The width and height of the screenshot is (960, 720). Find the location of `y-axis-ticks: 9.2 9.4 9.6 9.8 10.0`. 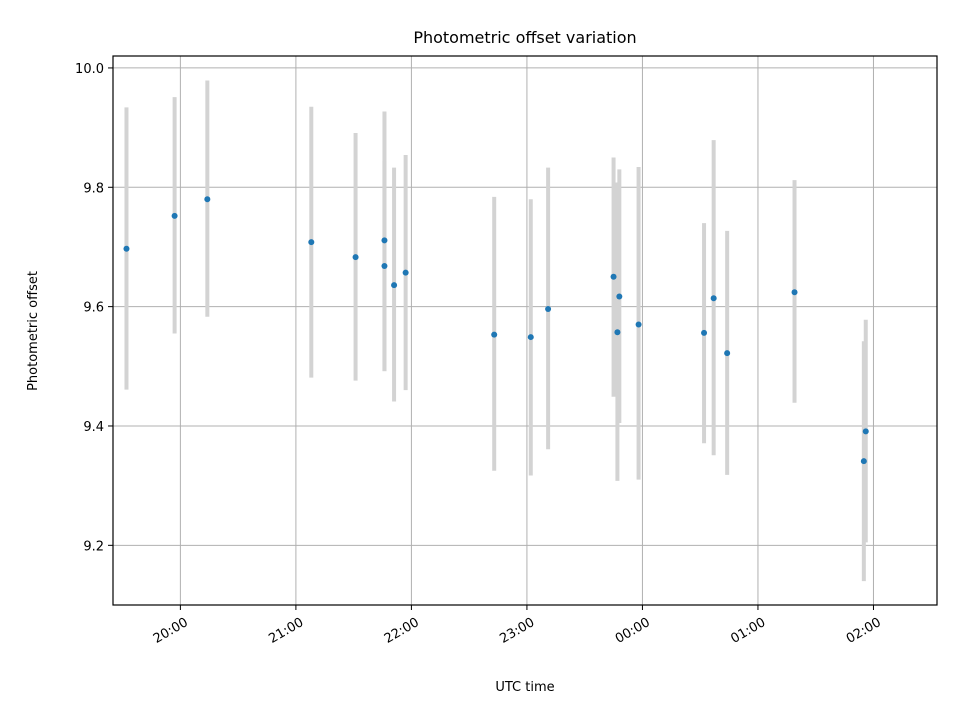

y-axis-ticks: 9.2 9.4 9.6 9.8 10.0 is located at coordinates (94, 308).